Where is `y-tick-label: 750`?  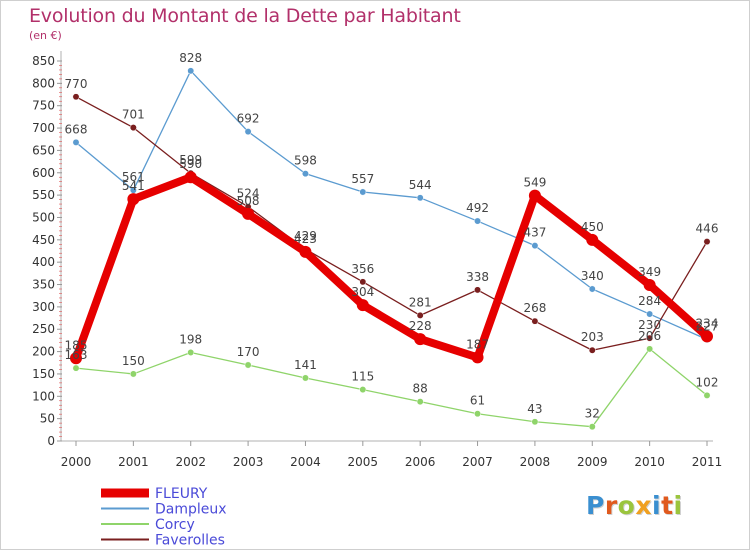 y-tick-label: 750 is located at coordinates (43, 106).